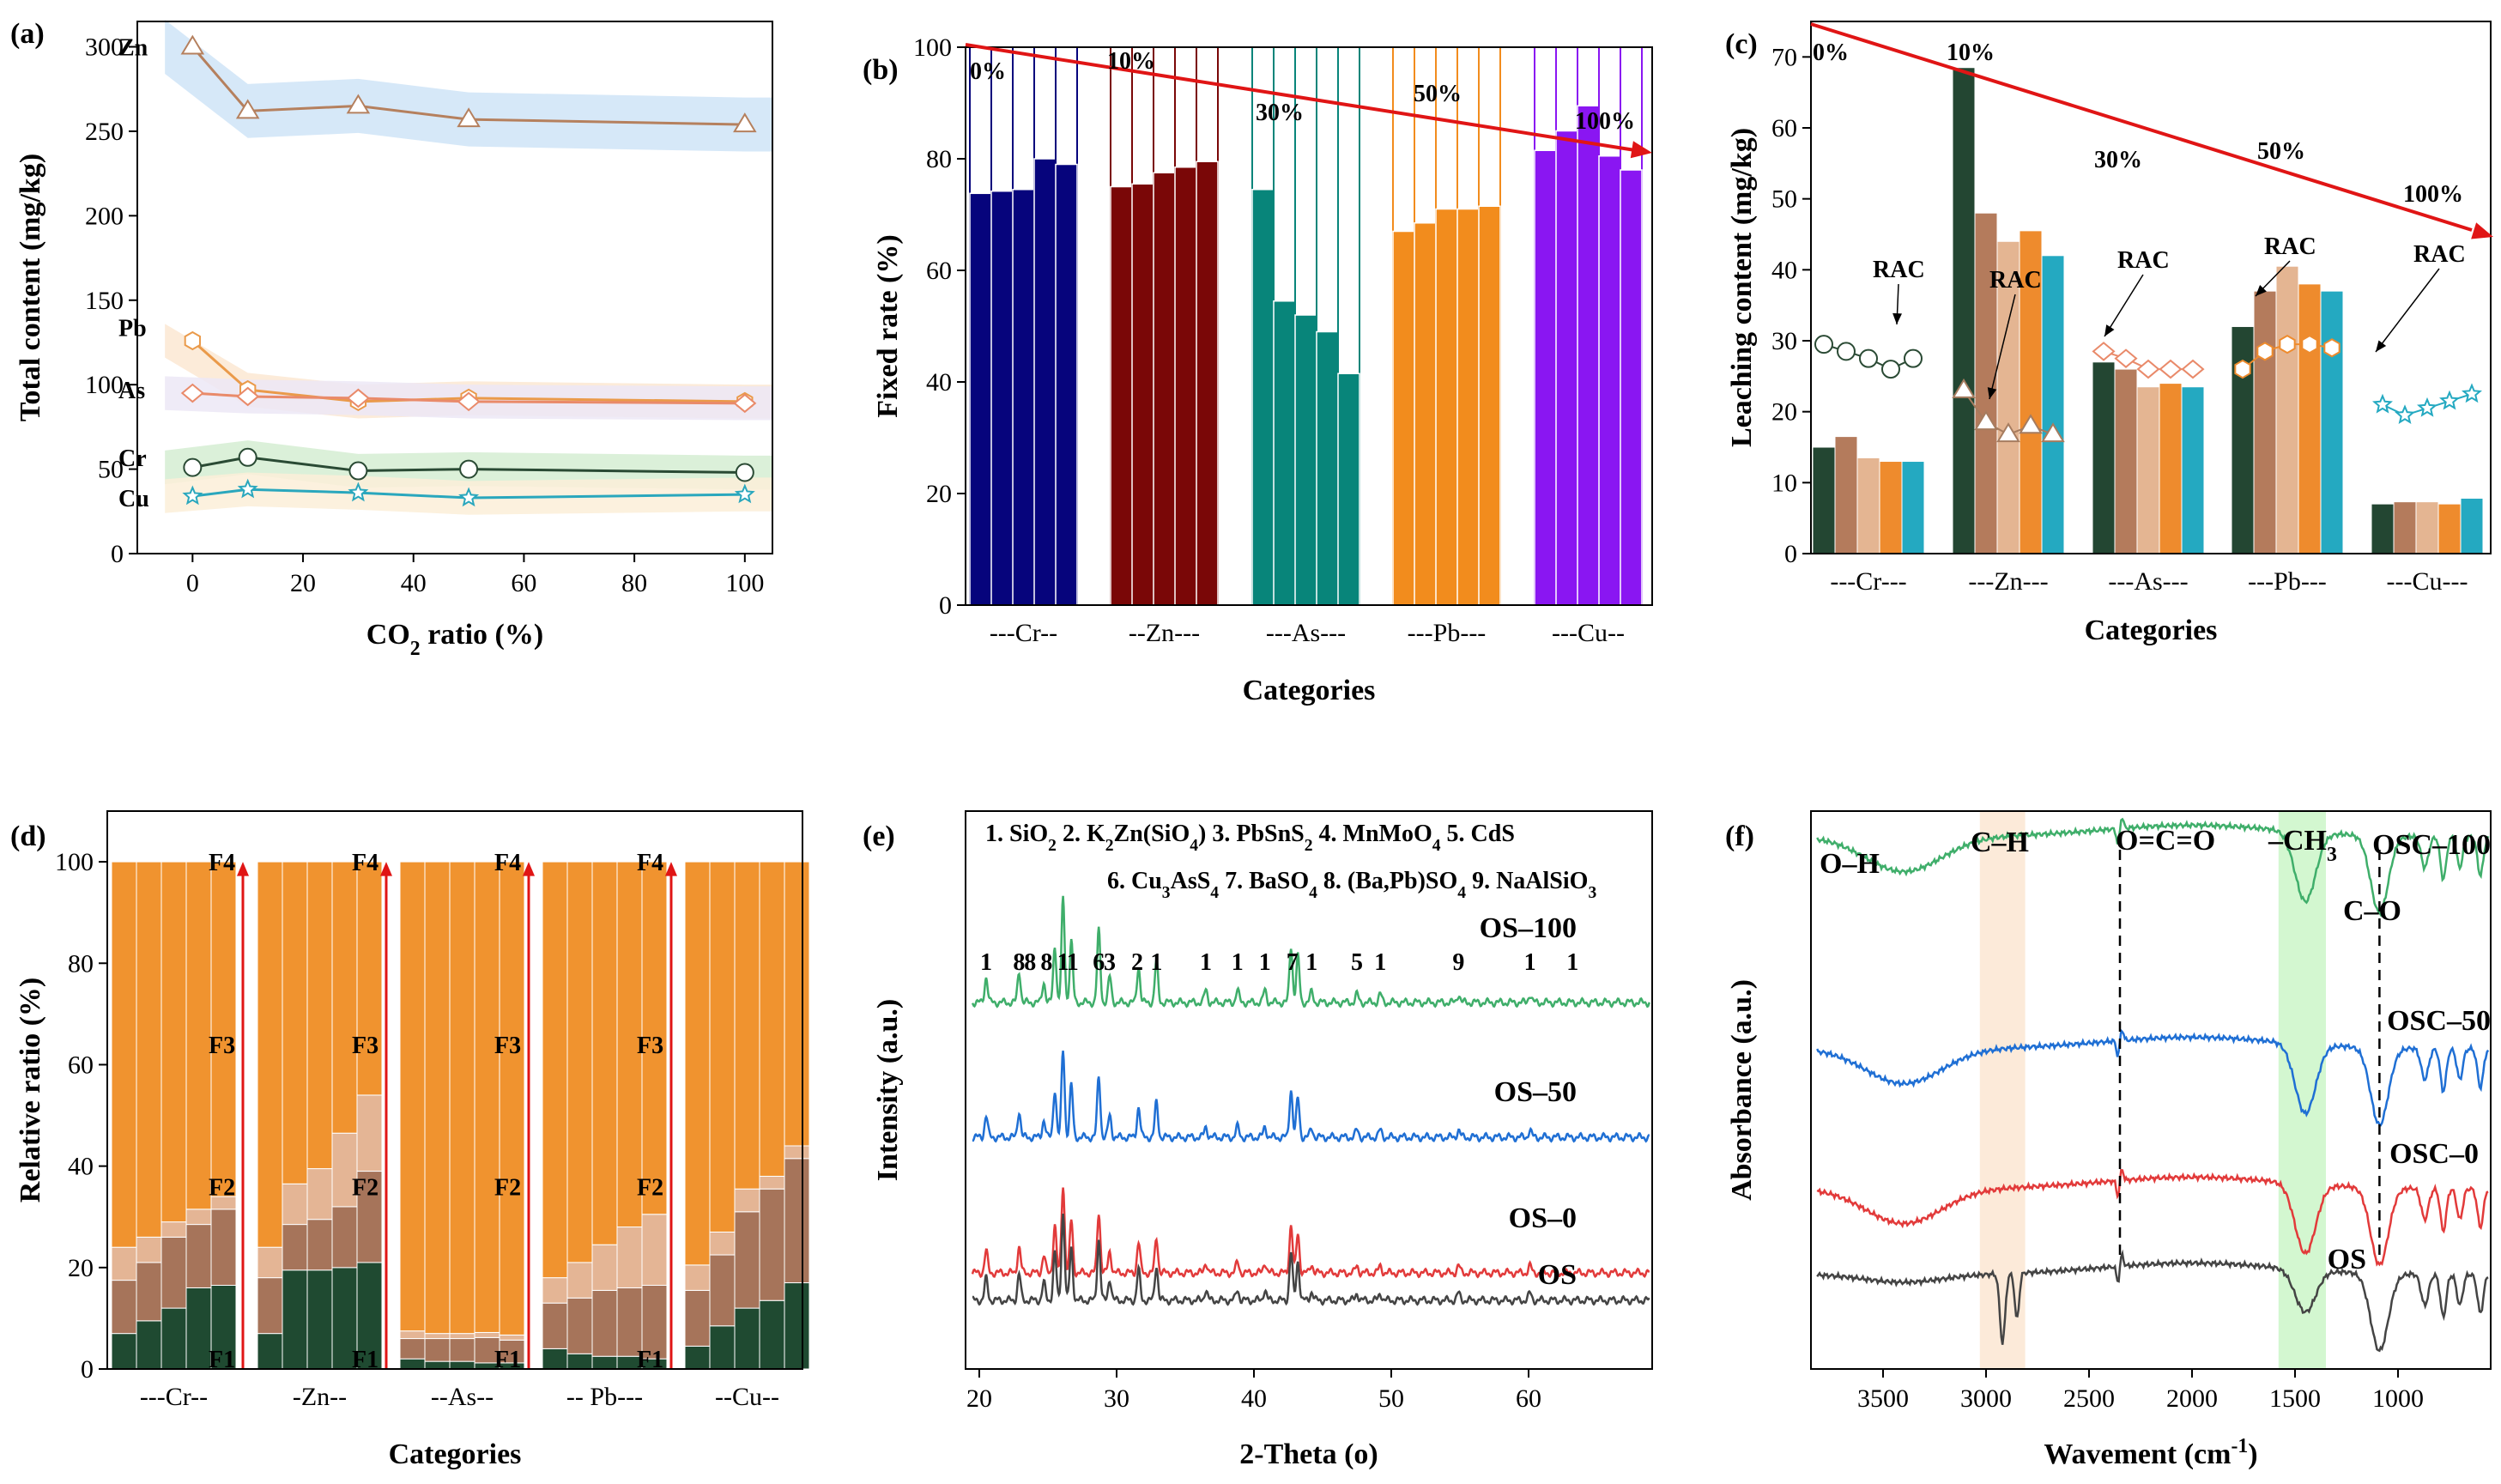 The height and width of the screenshot is (1484, 2501). Describe the element at coordinates (27, 34) in the screenshot. I see `panel-label-a: (a)` at that location.